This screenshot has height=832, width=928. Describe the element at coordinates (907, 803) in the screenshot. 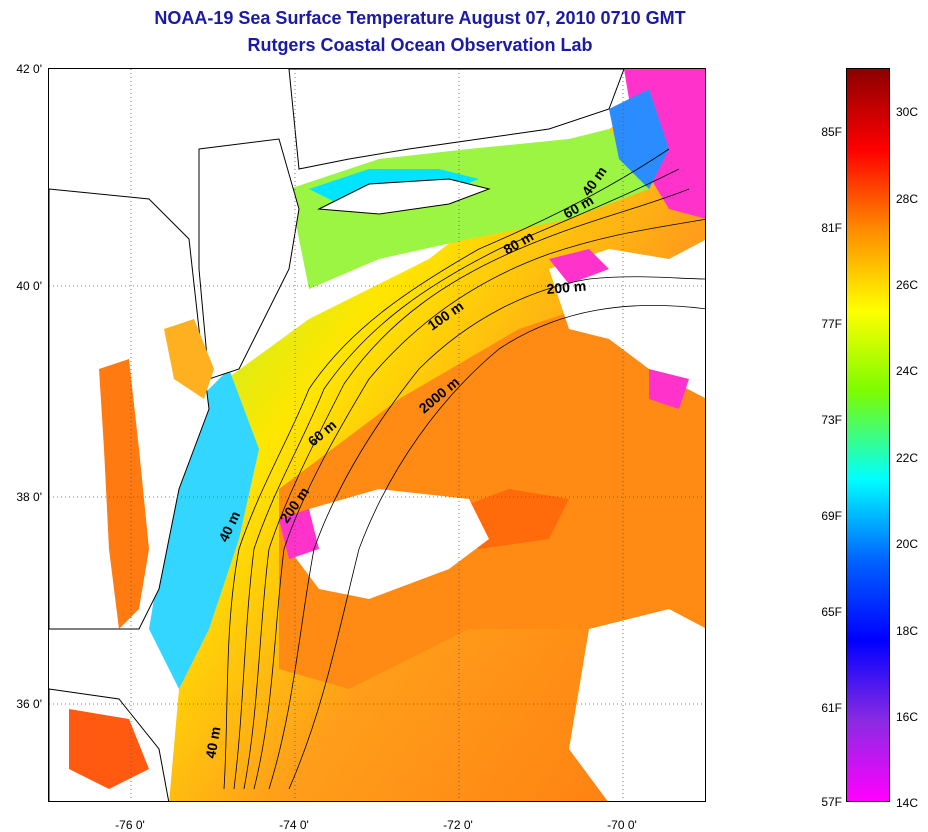

I see `colorbar-c-label: 14C` at that location.